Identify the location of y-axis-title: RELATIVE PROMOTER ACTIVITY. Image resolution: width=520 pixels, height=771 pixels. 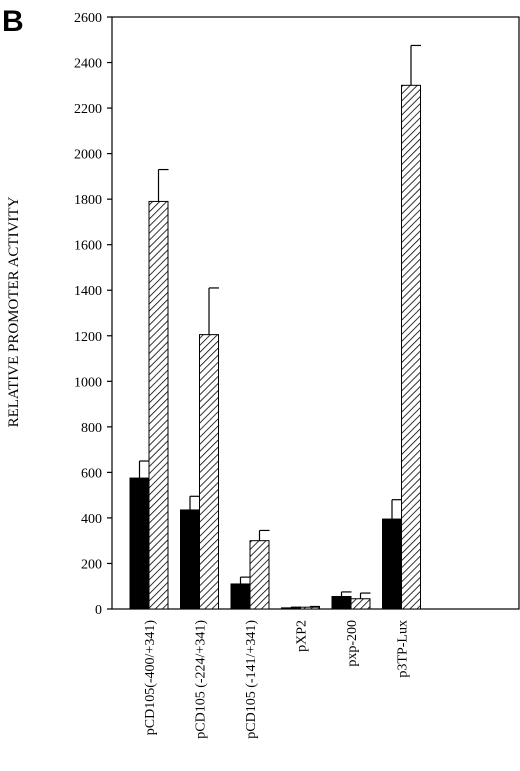
(14, 311).